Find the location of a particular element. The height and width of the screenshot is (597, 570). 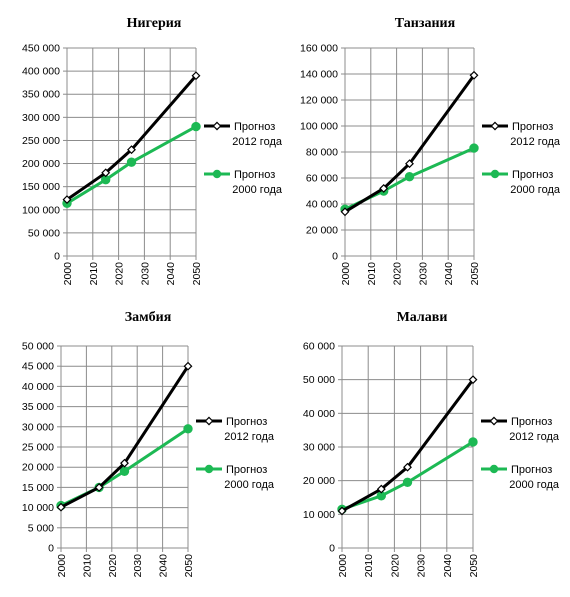

y-tick-label: 350 000 is located at coordinates (41, 95).